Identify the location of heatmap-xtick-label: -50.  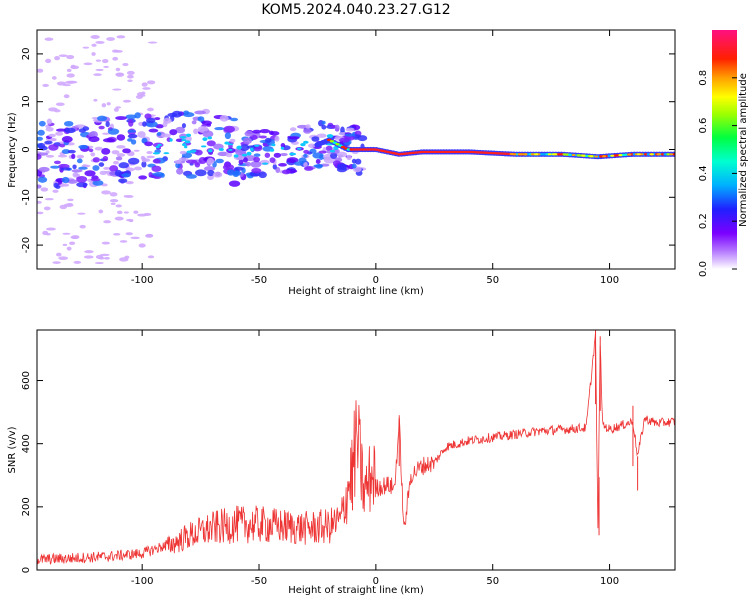
(259, 280).